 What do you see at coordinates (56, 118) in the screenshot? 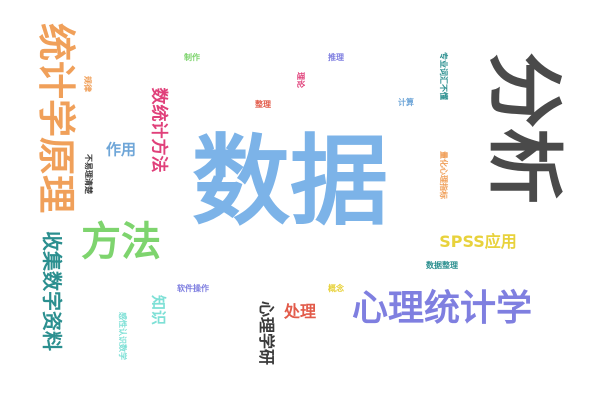
I see `word-tongjixue: 统计学原理` at bounding box center [56, 118].